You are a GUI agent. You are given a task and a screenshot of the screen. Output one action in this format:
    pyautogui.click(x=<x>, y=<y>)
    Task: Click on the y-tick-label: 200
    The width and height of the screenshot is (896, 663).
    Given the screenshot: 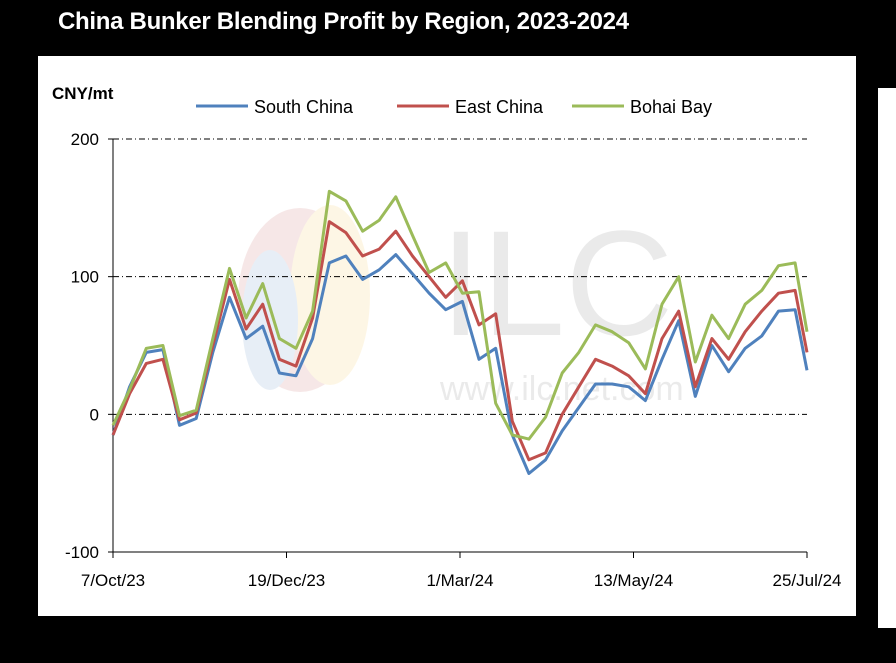 What is the action you would take?
    pyautogui.click(x=85, y=139)
    